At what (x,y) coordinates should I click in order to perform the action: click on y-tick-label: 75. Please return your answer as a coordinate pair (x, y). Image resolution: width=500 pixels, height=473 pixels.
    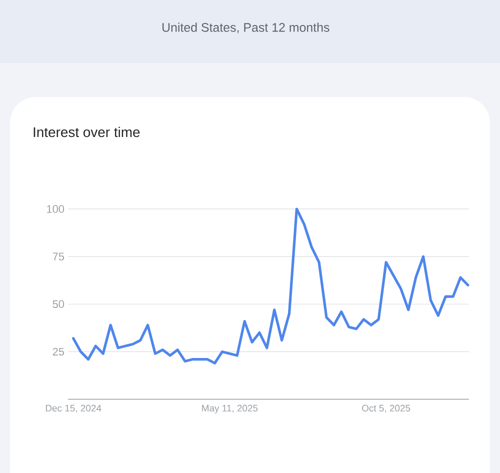
    Looking at the image, I should click on (58, 256).